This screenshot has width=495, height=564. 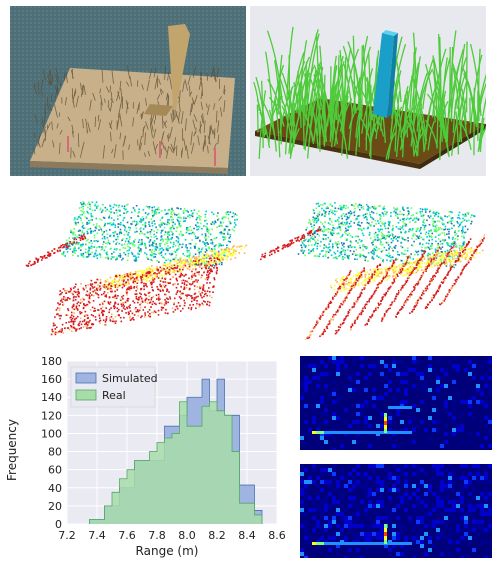 I want to click on simulated-render, so click(x=368, y=91).